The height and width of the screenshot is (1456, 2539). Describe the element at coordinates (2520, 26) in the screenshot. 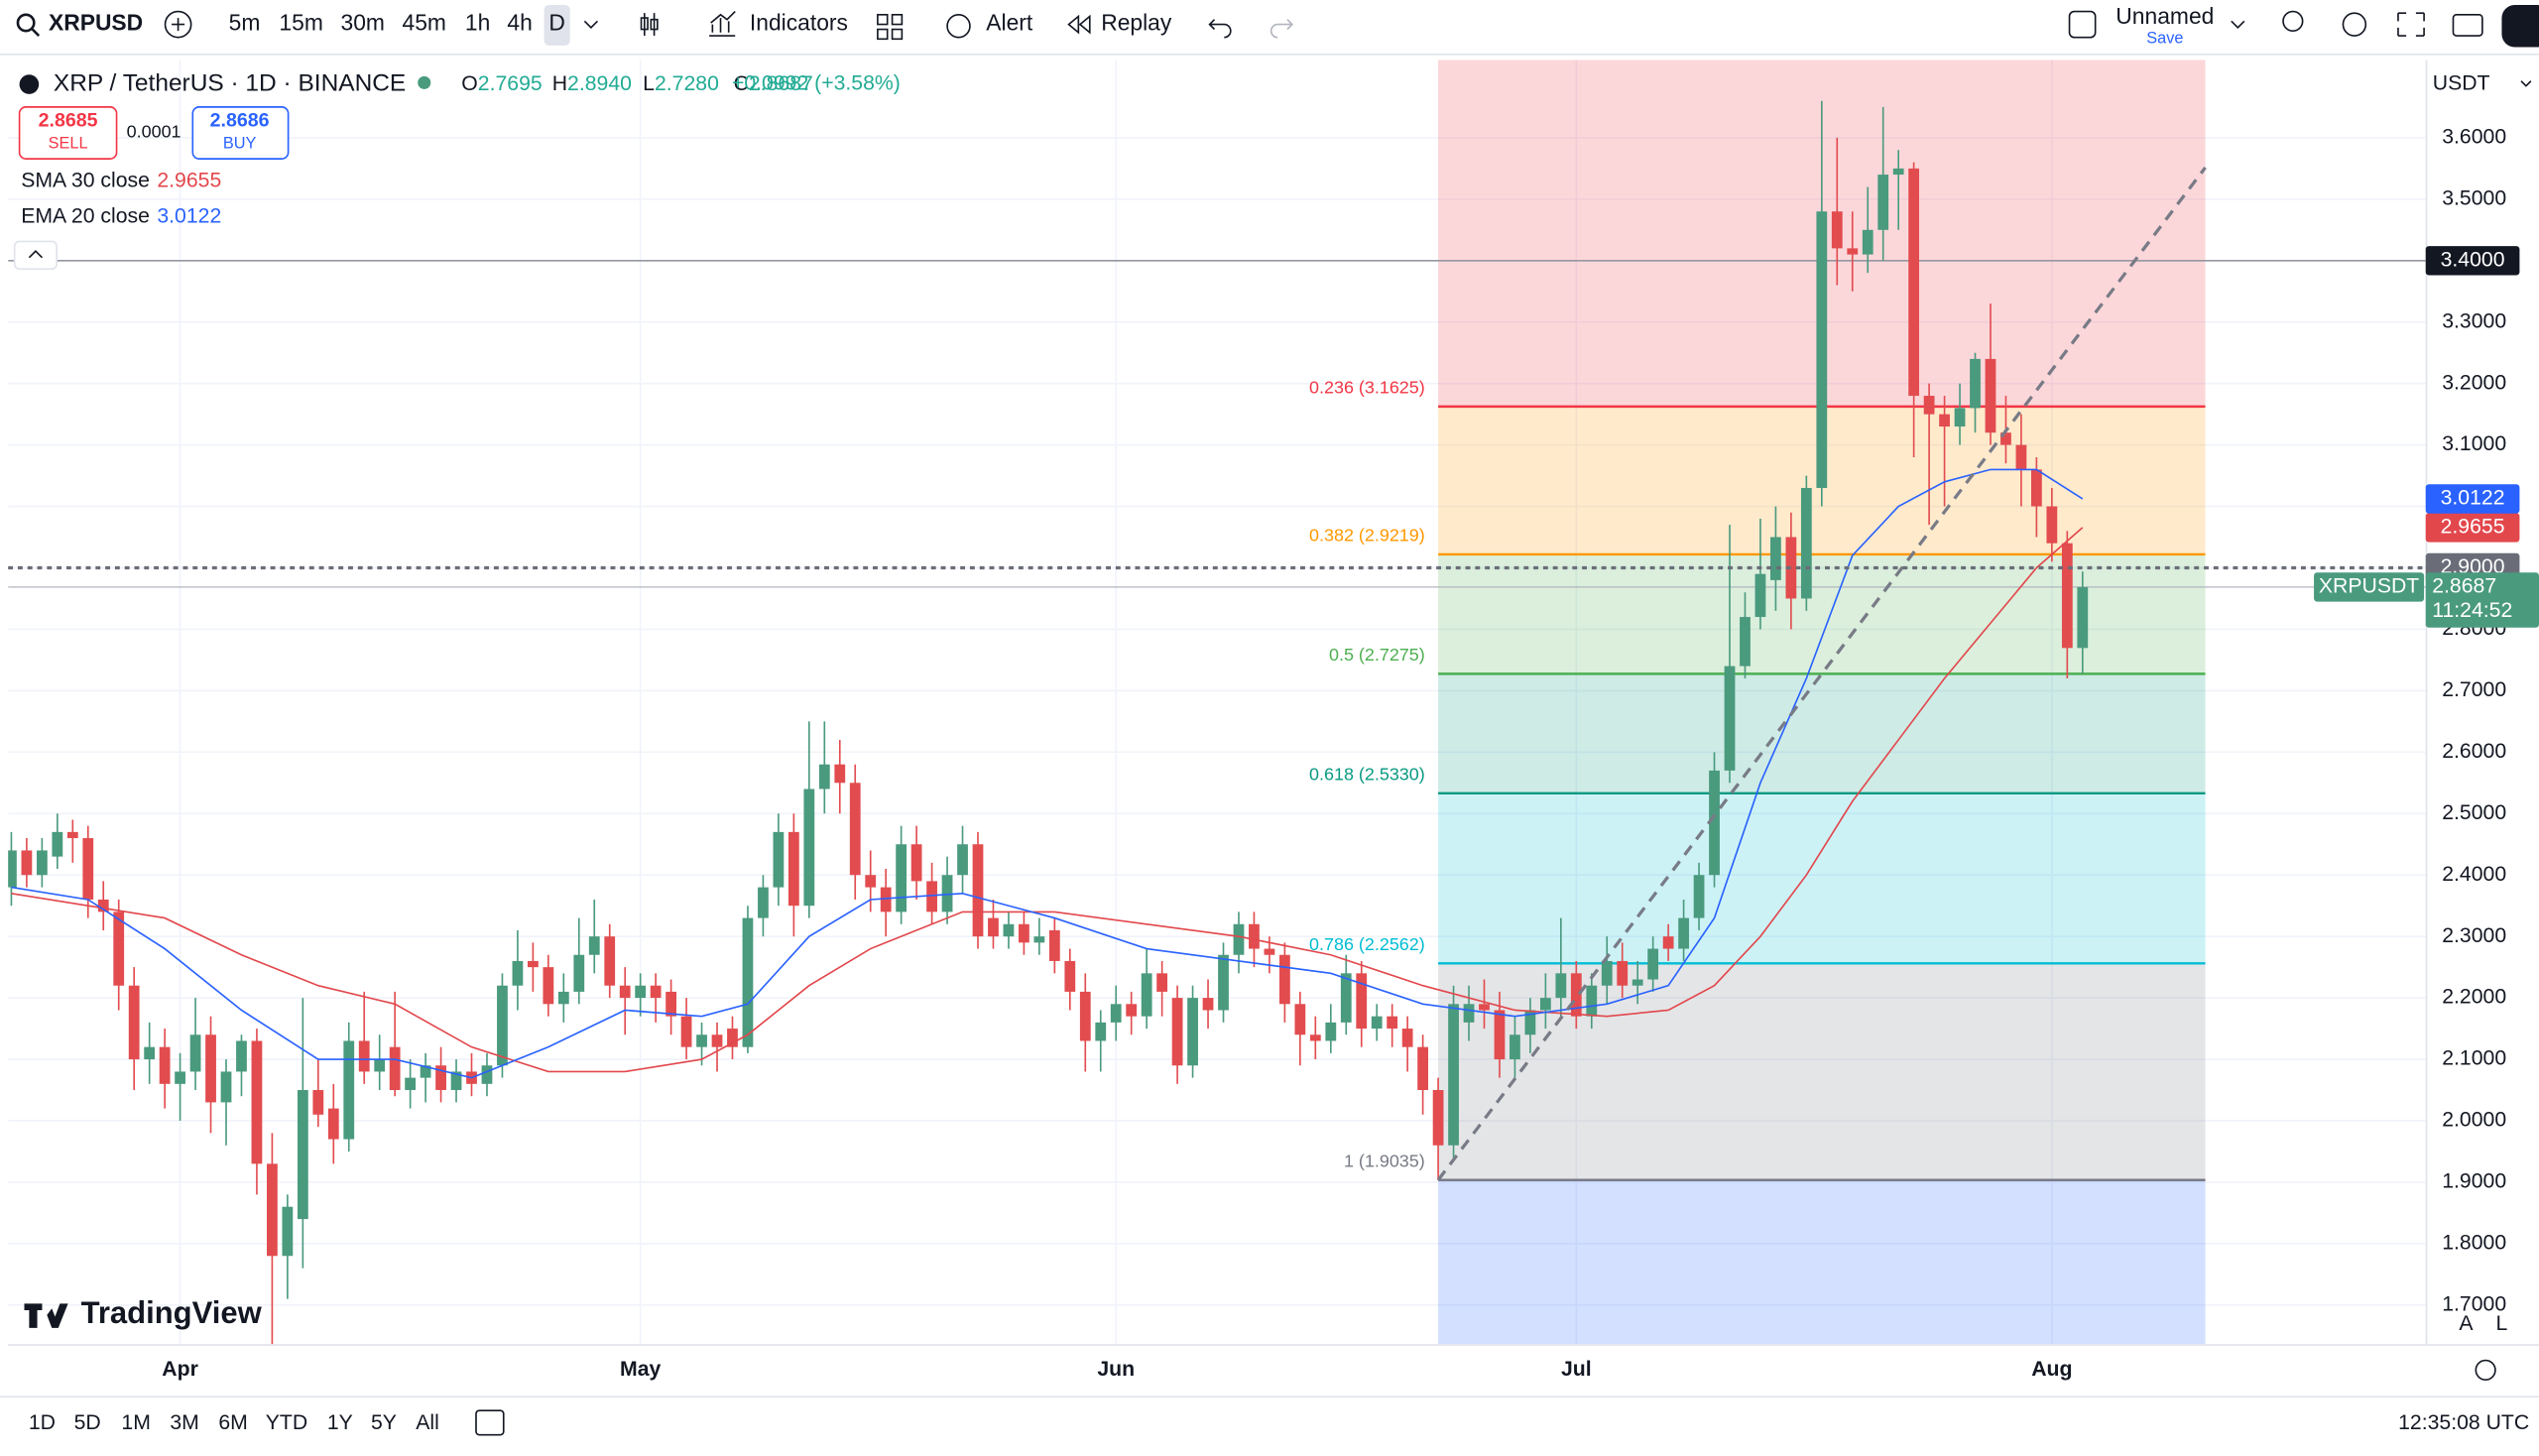

I see `publish-button` at that location.